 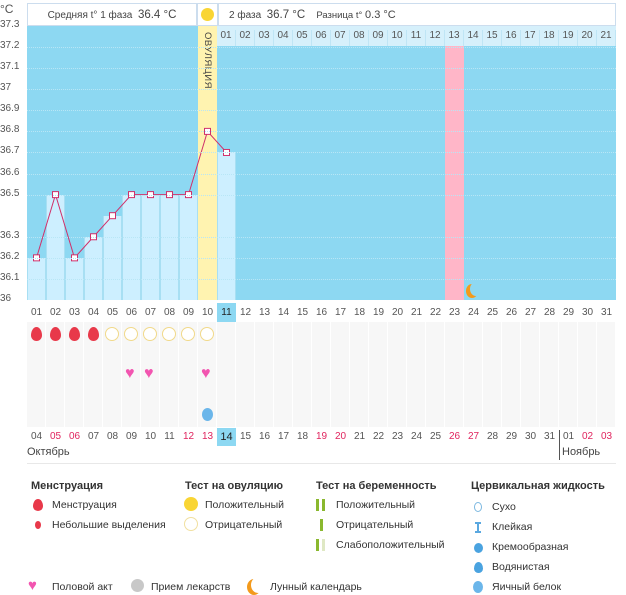 What do you see at coordinates (55, 436) in the screenshot?
I see `calendar-date: 05` at bounding box center [55, 436].